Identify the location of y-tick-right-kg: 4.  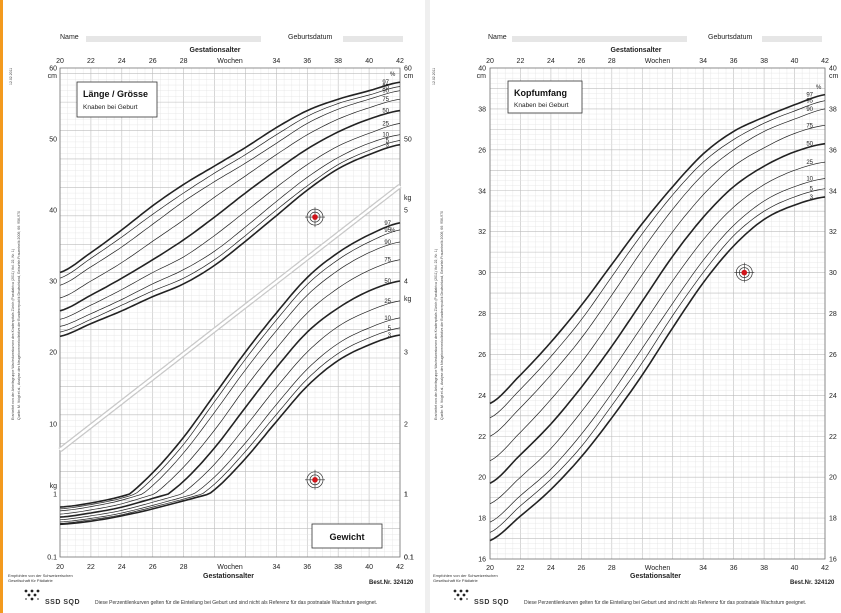
(406, 282).